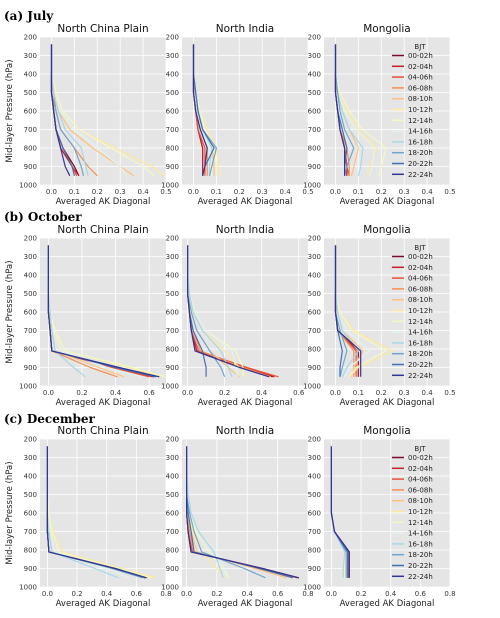  Describe the element at coordinates (10, 110) in the screenshot. I see `y-axis-label: Mid-layer Pressure (hPa)` at that location.